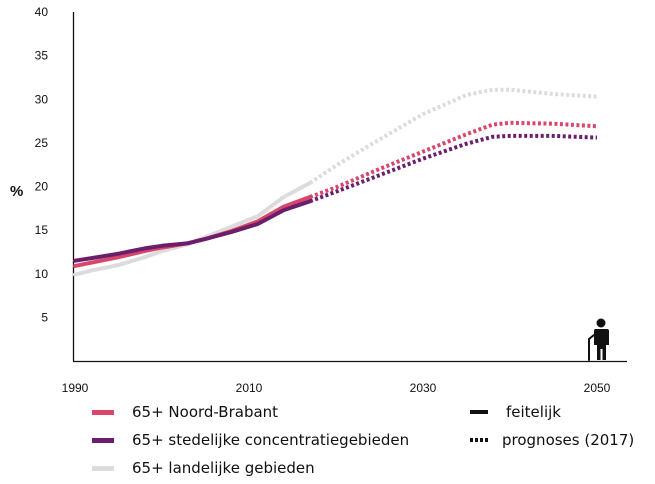  Describe the element at coordinates (42, 12) in the screenshot. I see `y-tick-label: 40` at that location.